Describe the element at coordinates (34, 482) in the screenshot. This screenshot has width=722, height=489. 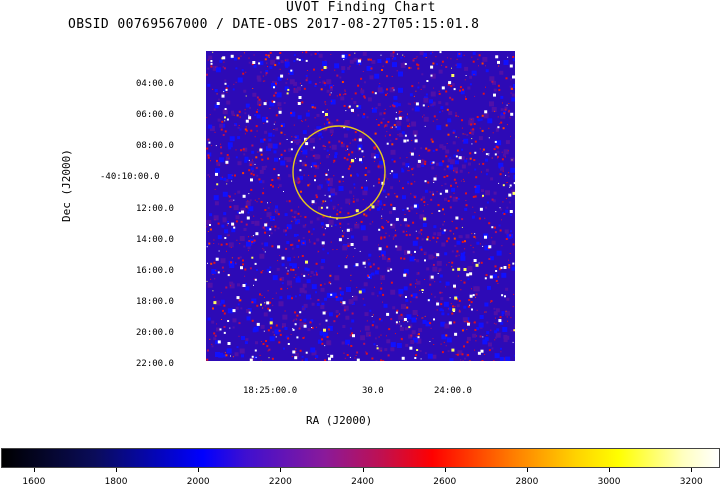
I see `colorbar-tick-label: 1600` at that location.